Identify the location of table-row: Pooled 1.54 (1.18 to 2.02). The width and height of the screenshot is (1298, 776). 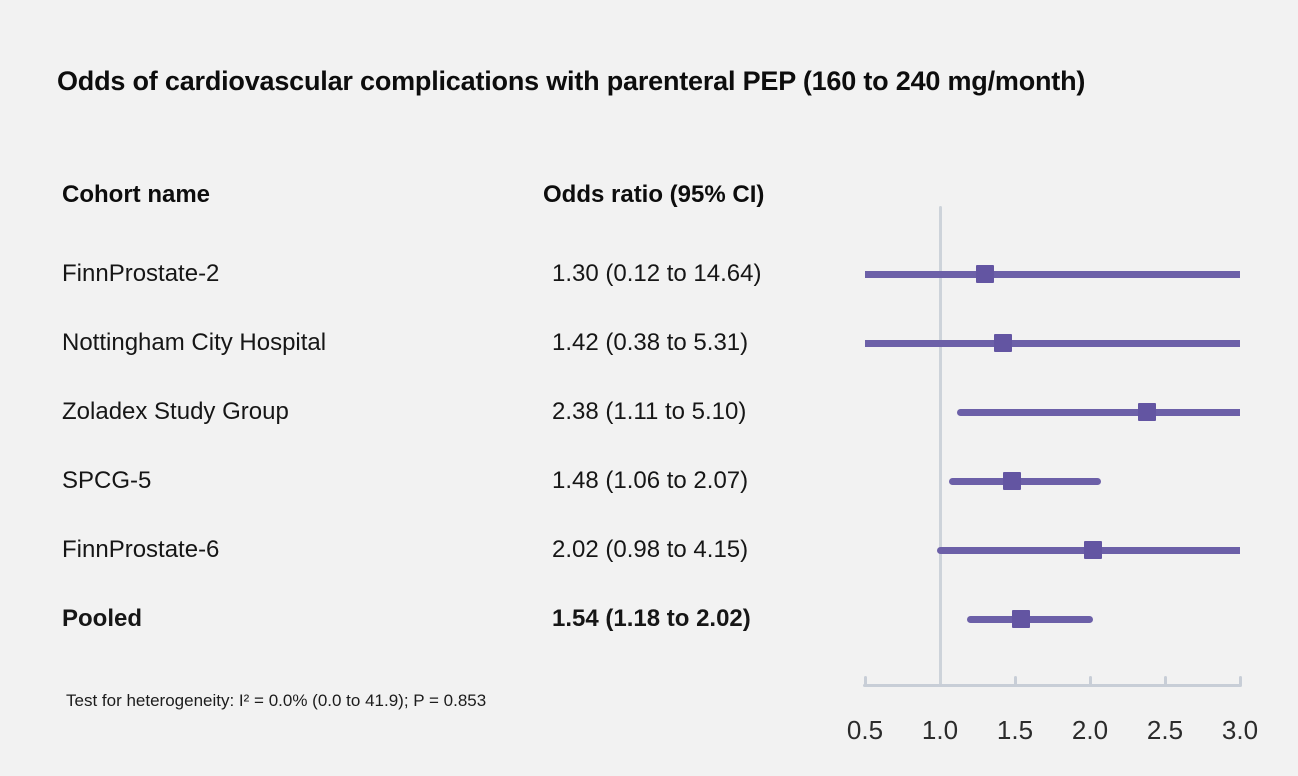
(649, 619).